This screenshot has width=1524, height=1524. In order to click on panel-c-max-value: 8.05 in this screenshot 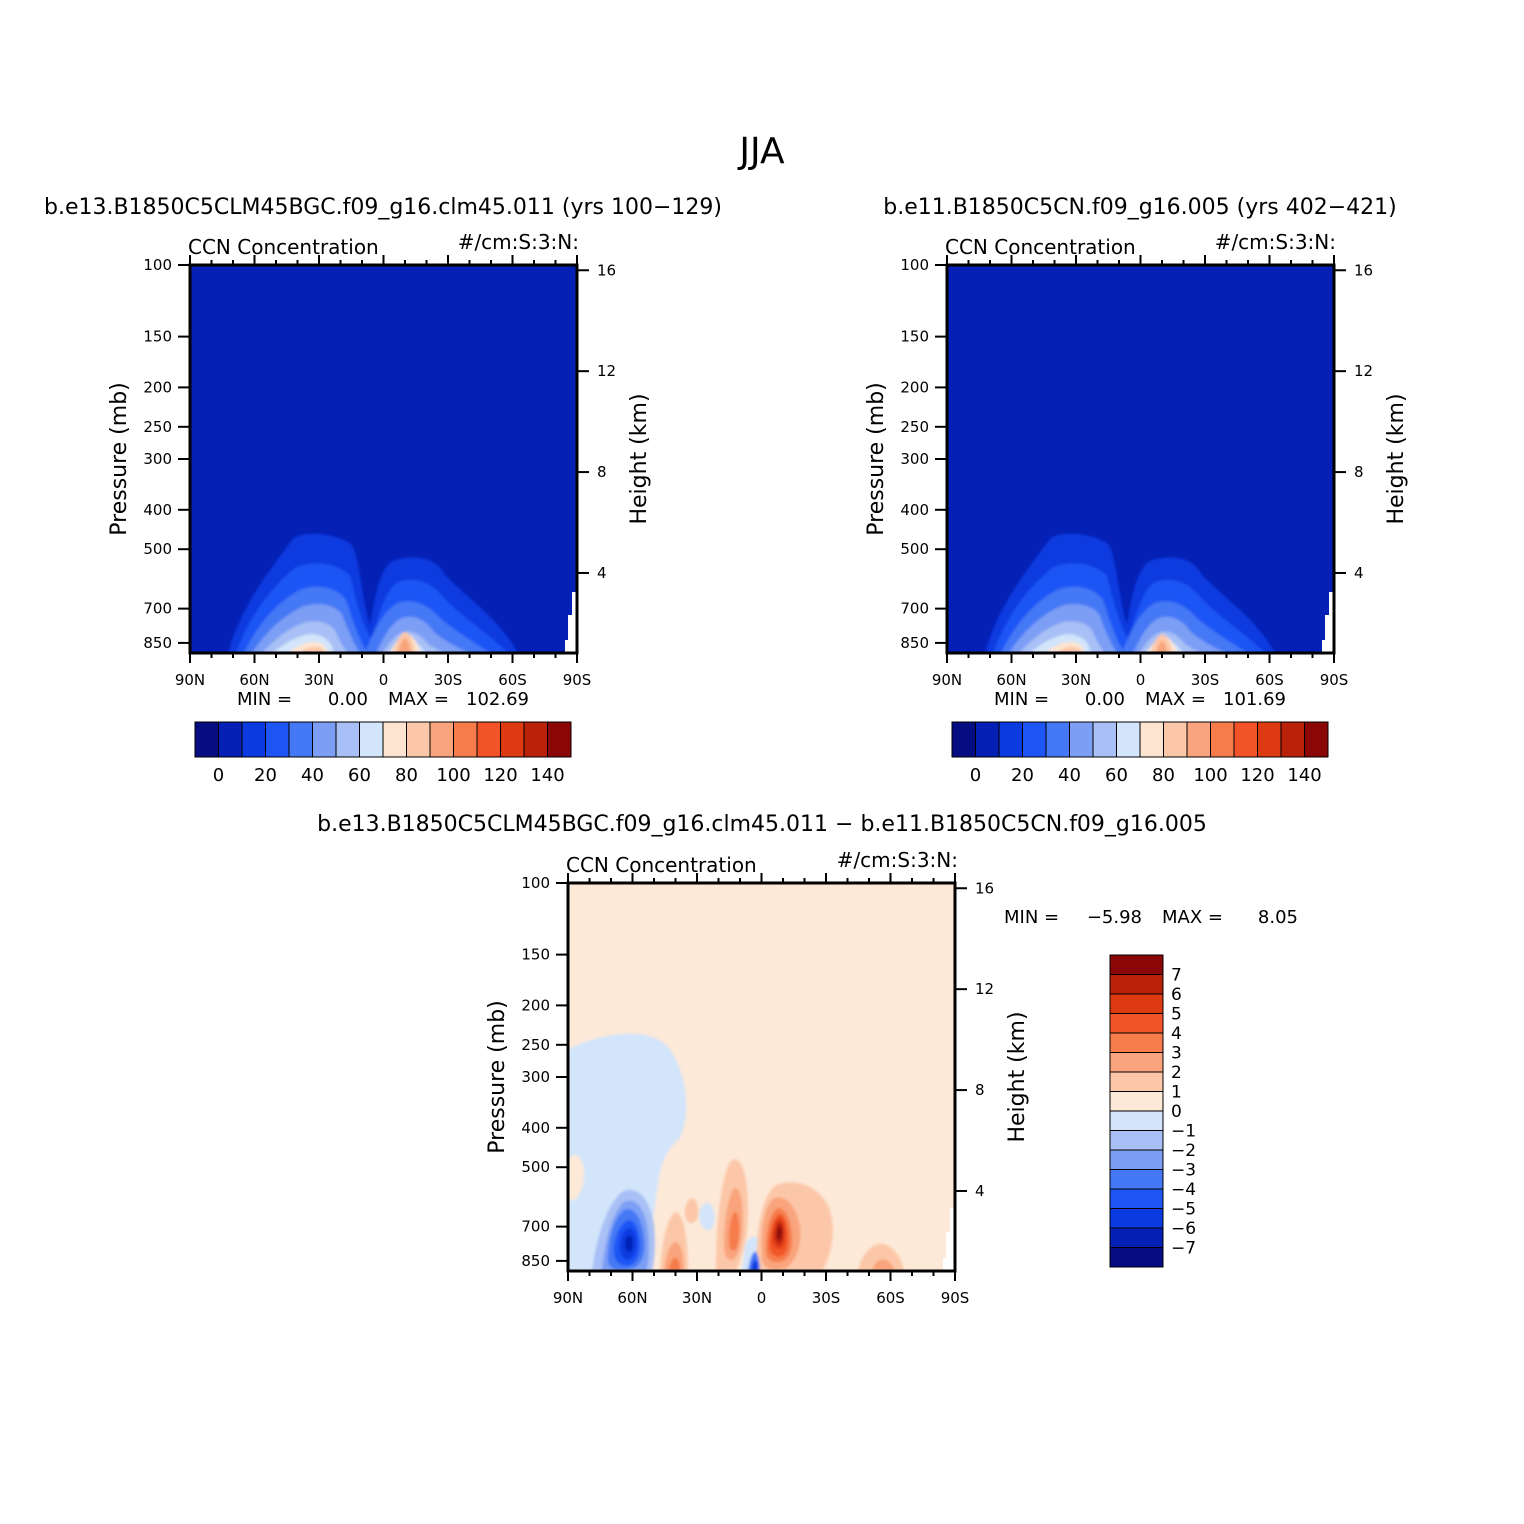, I will do `click(1278, 917)`.